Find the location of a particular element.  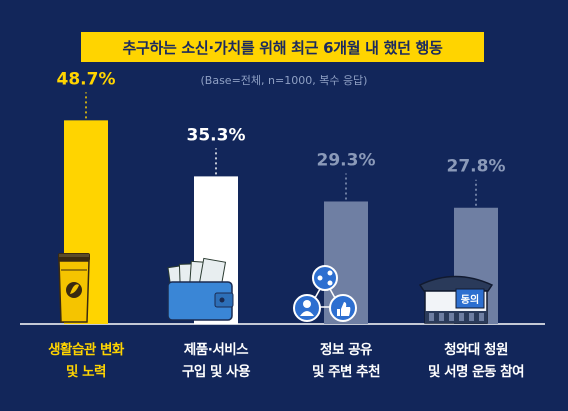

category-label-line: 제품·서비스 is located at coordinates (216, 350).